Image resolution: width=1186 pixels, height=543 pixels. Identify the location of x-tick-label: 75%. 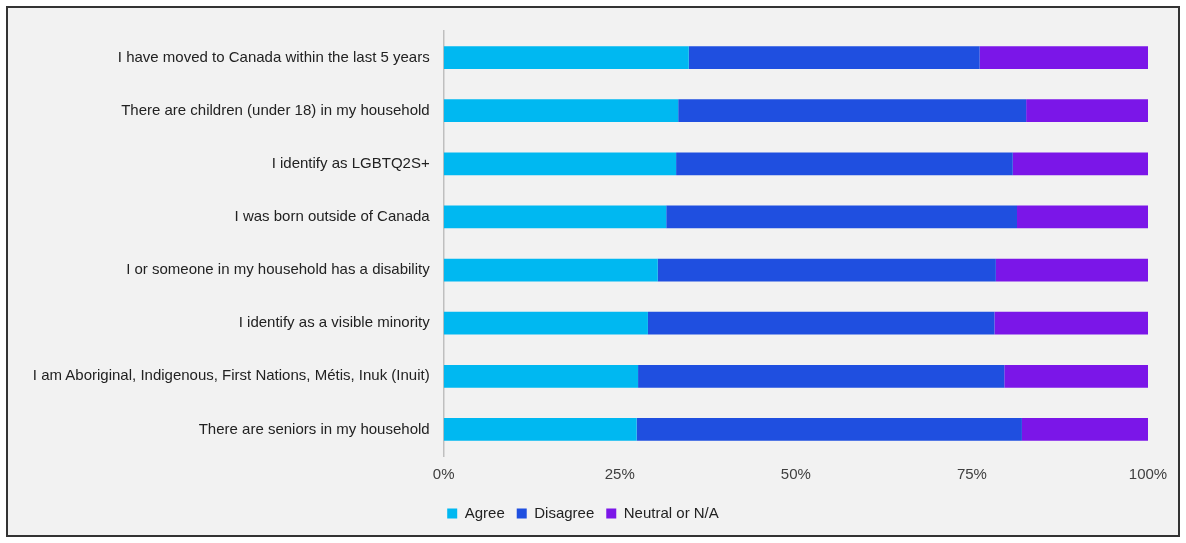
(971, 474).